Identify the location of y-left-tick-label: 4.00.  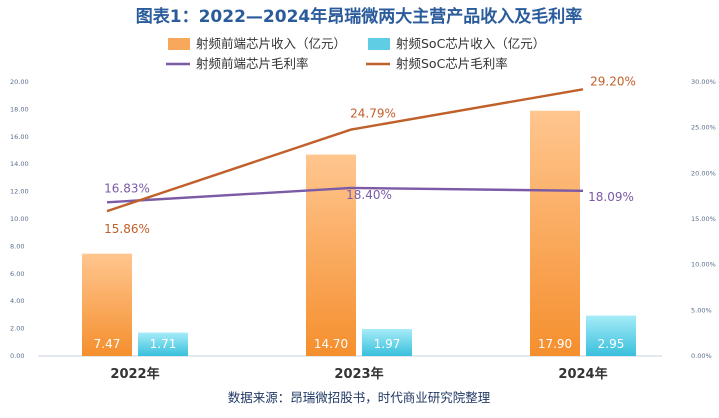
(17, 301).